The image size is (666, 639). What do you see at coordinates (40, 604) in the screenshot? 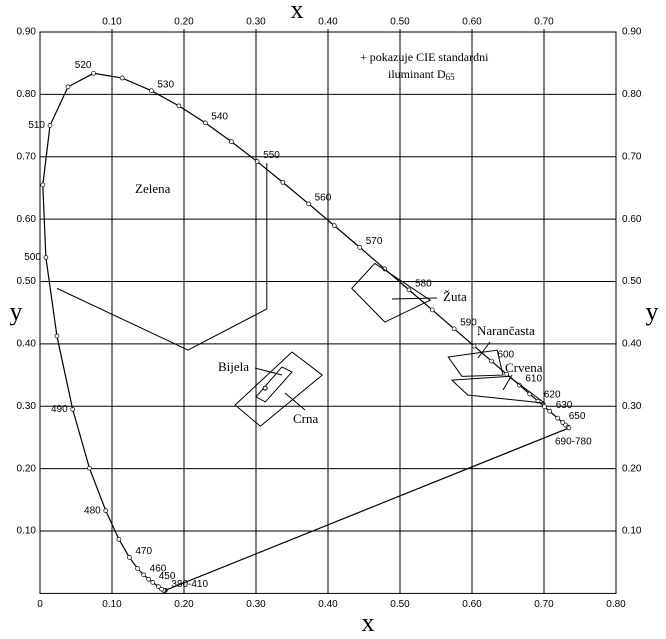
I see `x-tick-label: 0` at bounding box center [40, 604].